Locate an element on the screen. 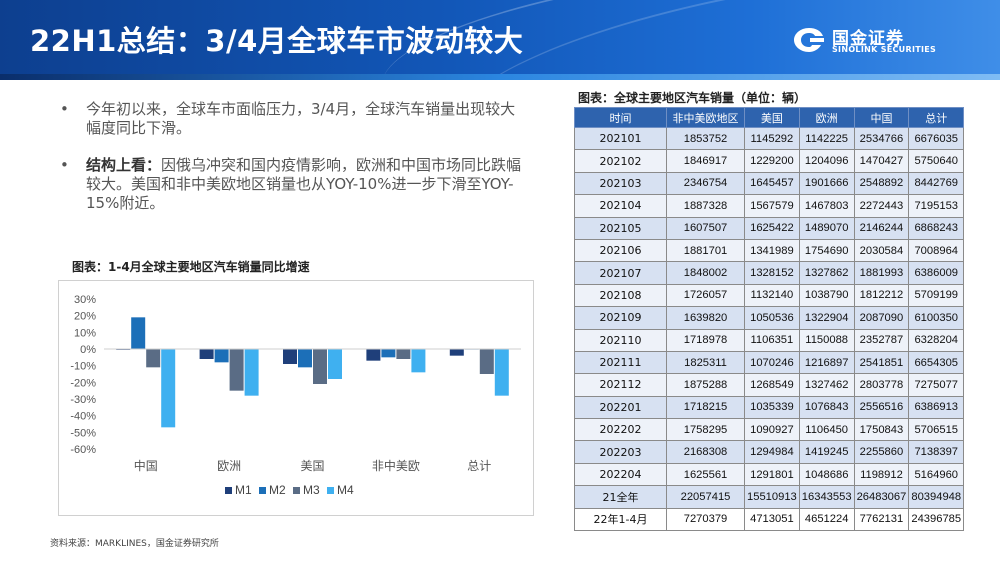  category-label: 中国 is located at coordinates (146, 465).